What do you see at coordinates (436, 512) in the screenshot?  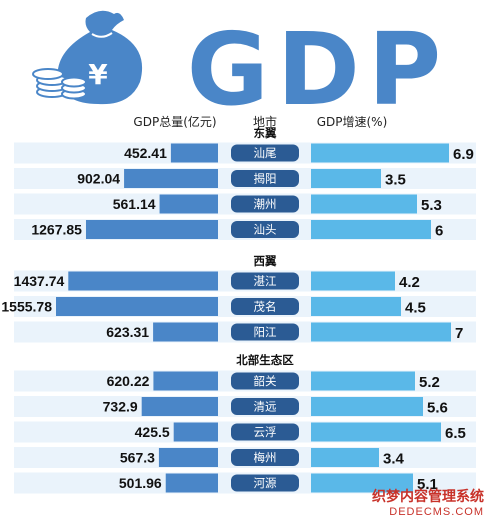 I see `watermark-line2: DEDECMS.COM` at bounding box center [436, 512].